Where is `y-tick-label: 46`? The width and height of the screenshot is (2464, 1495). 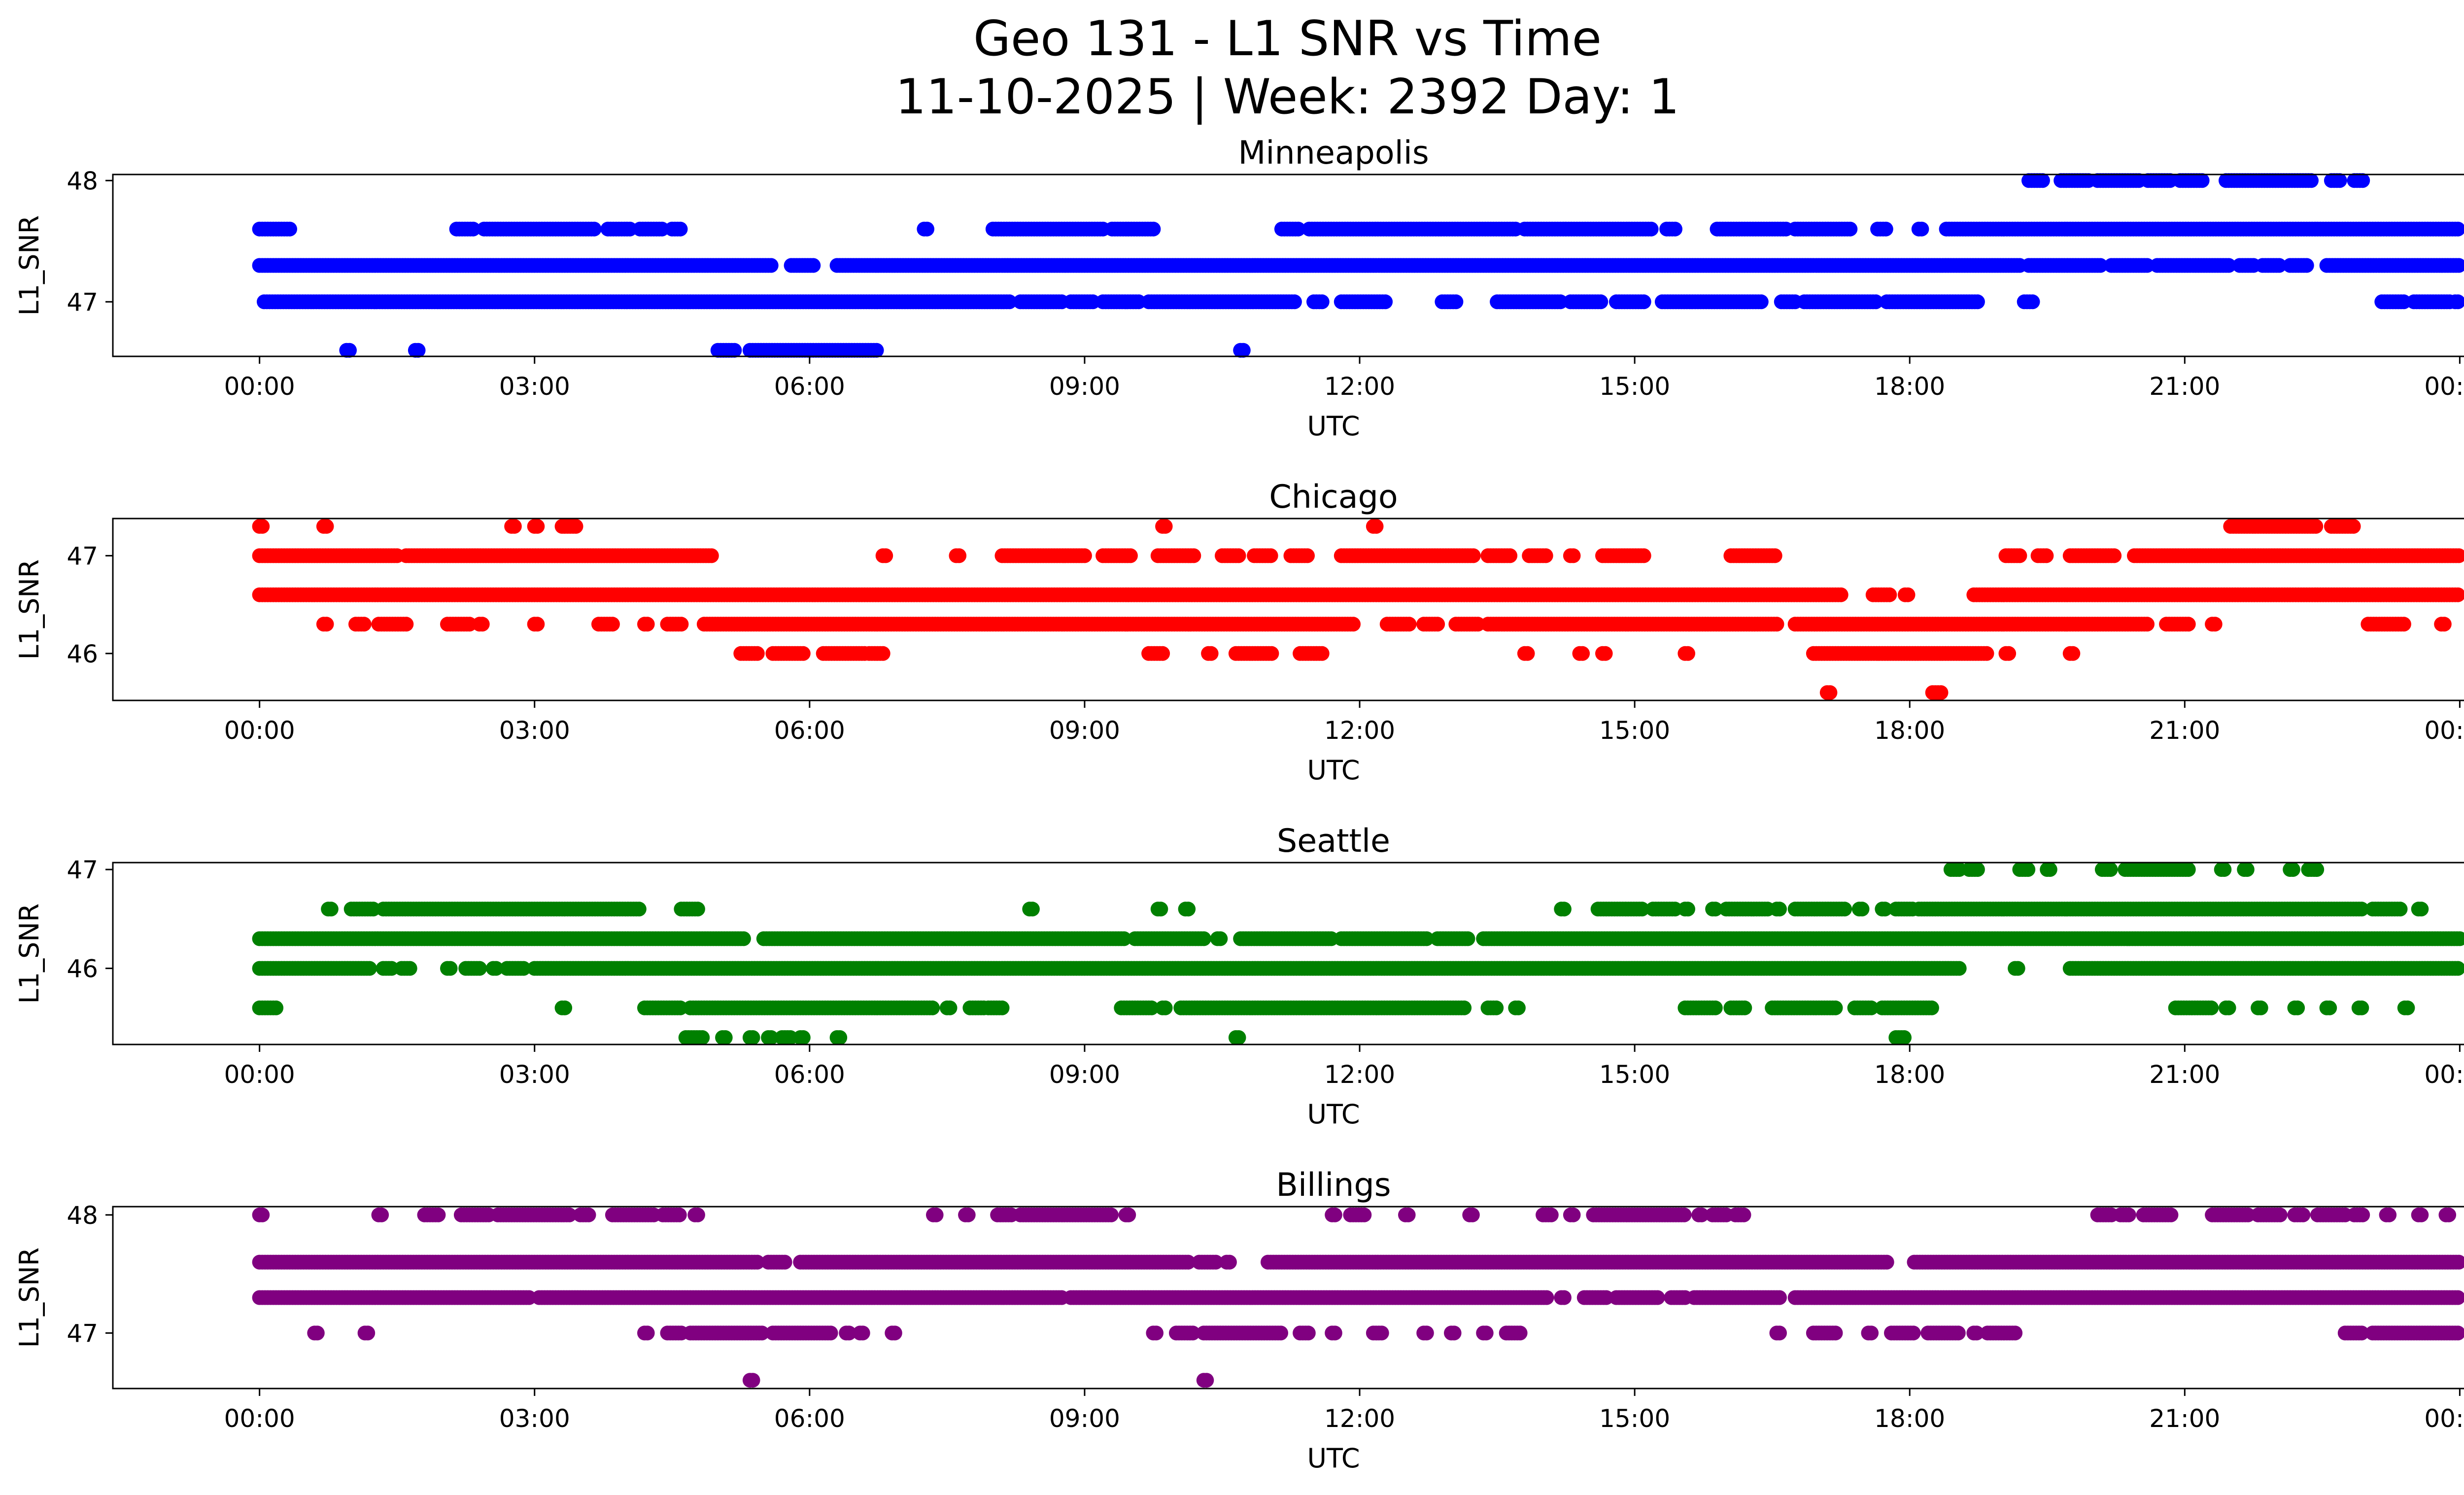 y-tick-label: 46 is located at coordinates (82, 654).